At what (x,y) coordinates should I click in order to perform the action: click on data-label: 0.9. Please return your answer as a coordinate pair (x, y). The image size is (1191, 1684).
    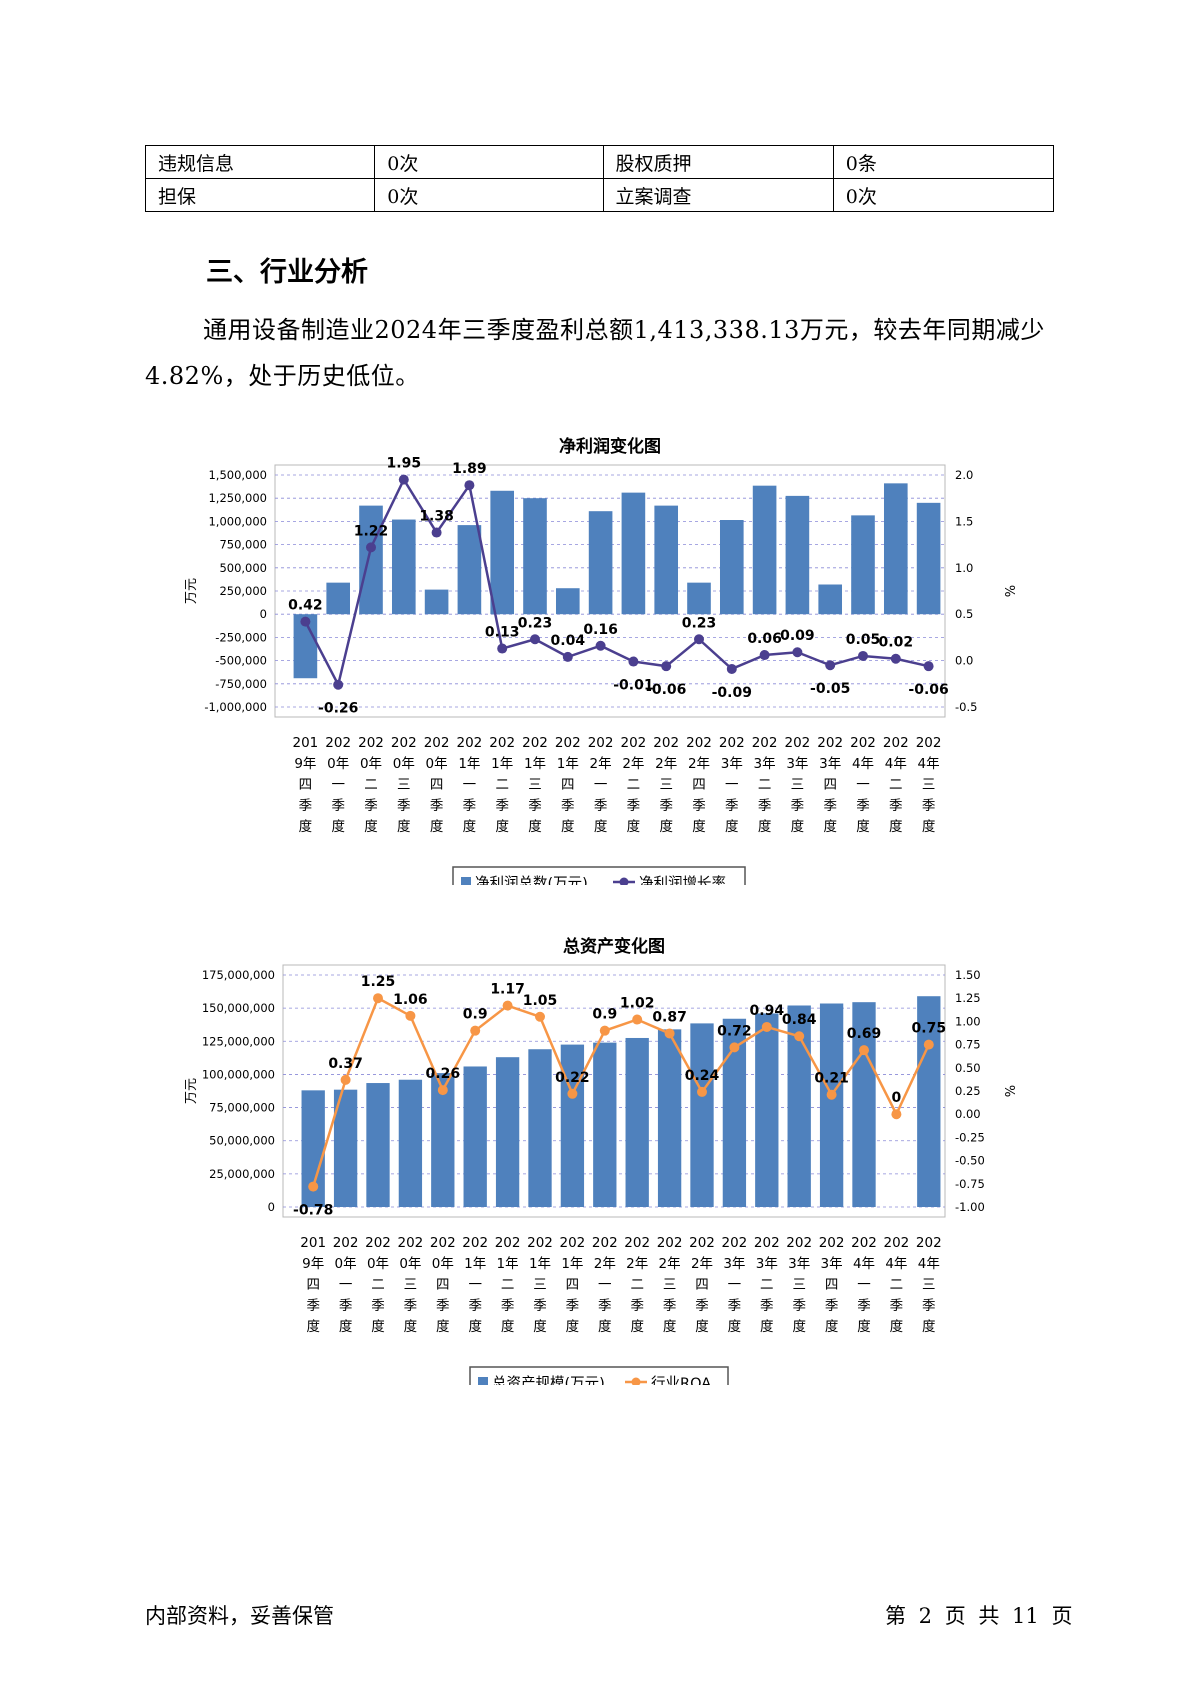
    Looking at the image, I should click on (475, 1015).